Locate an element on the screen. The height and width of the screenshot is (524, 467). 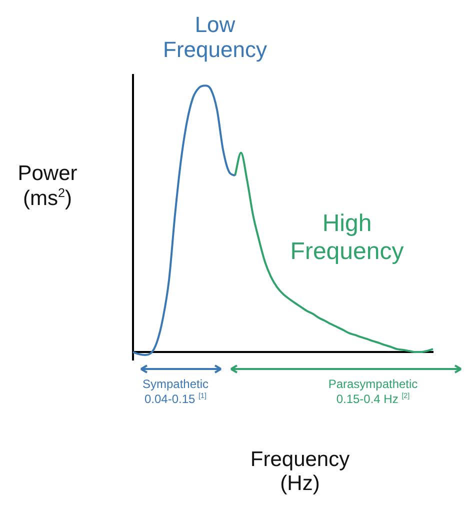
x-axis-title: Frequency (Hz) is located at coordinates (300, 472).